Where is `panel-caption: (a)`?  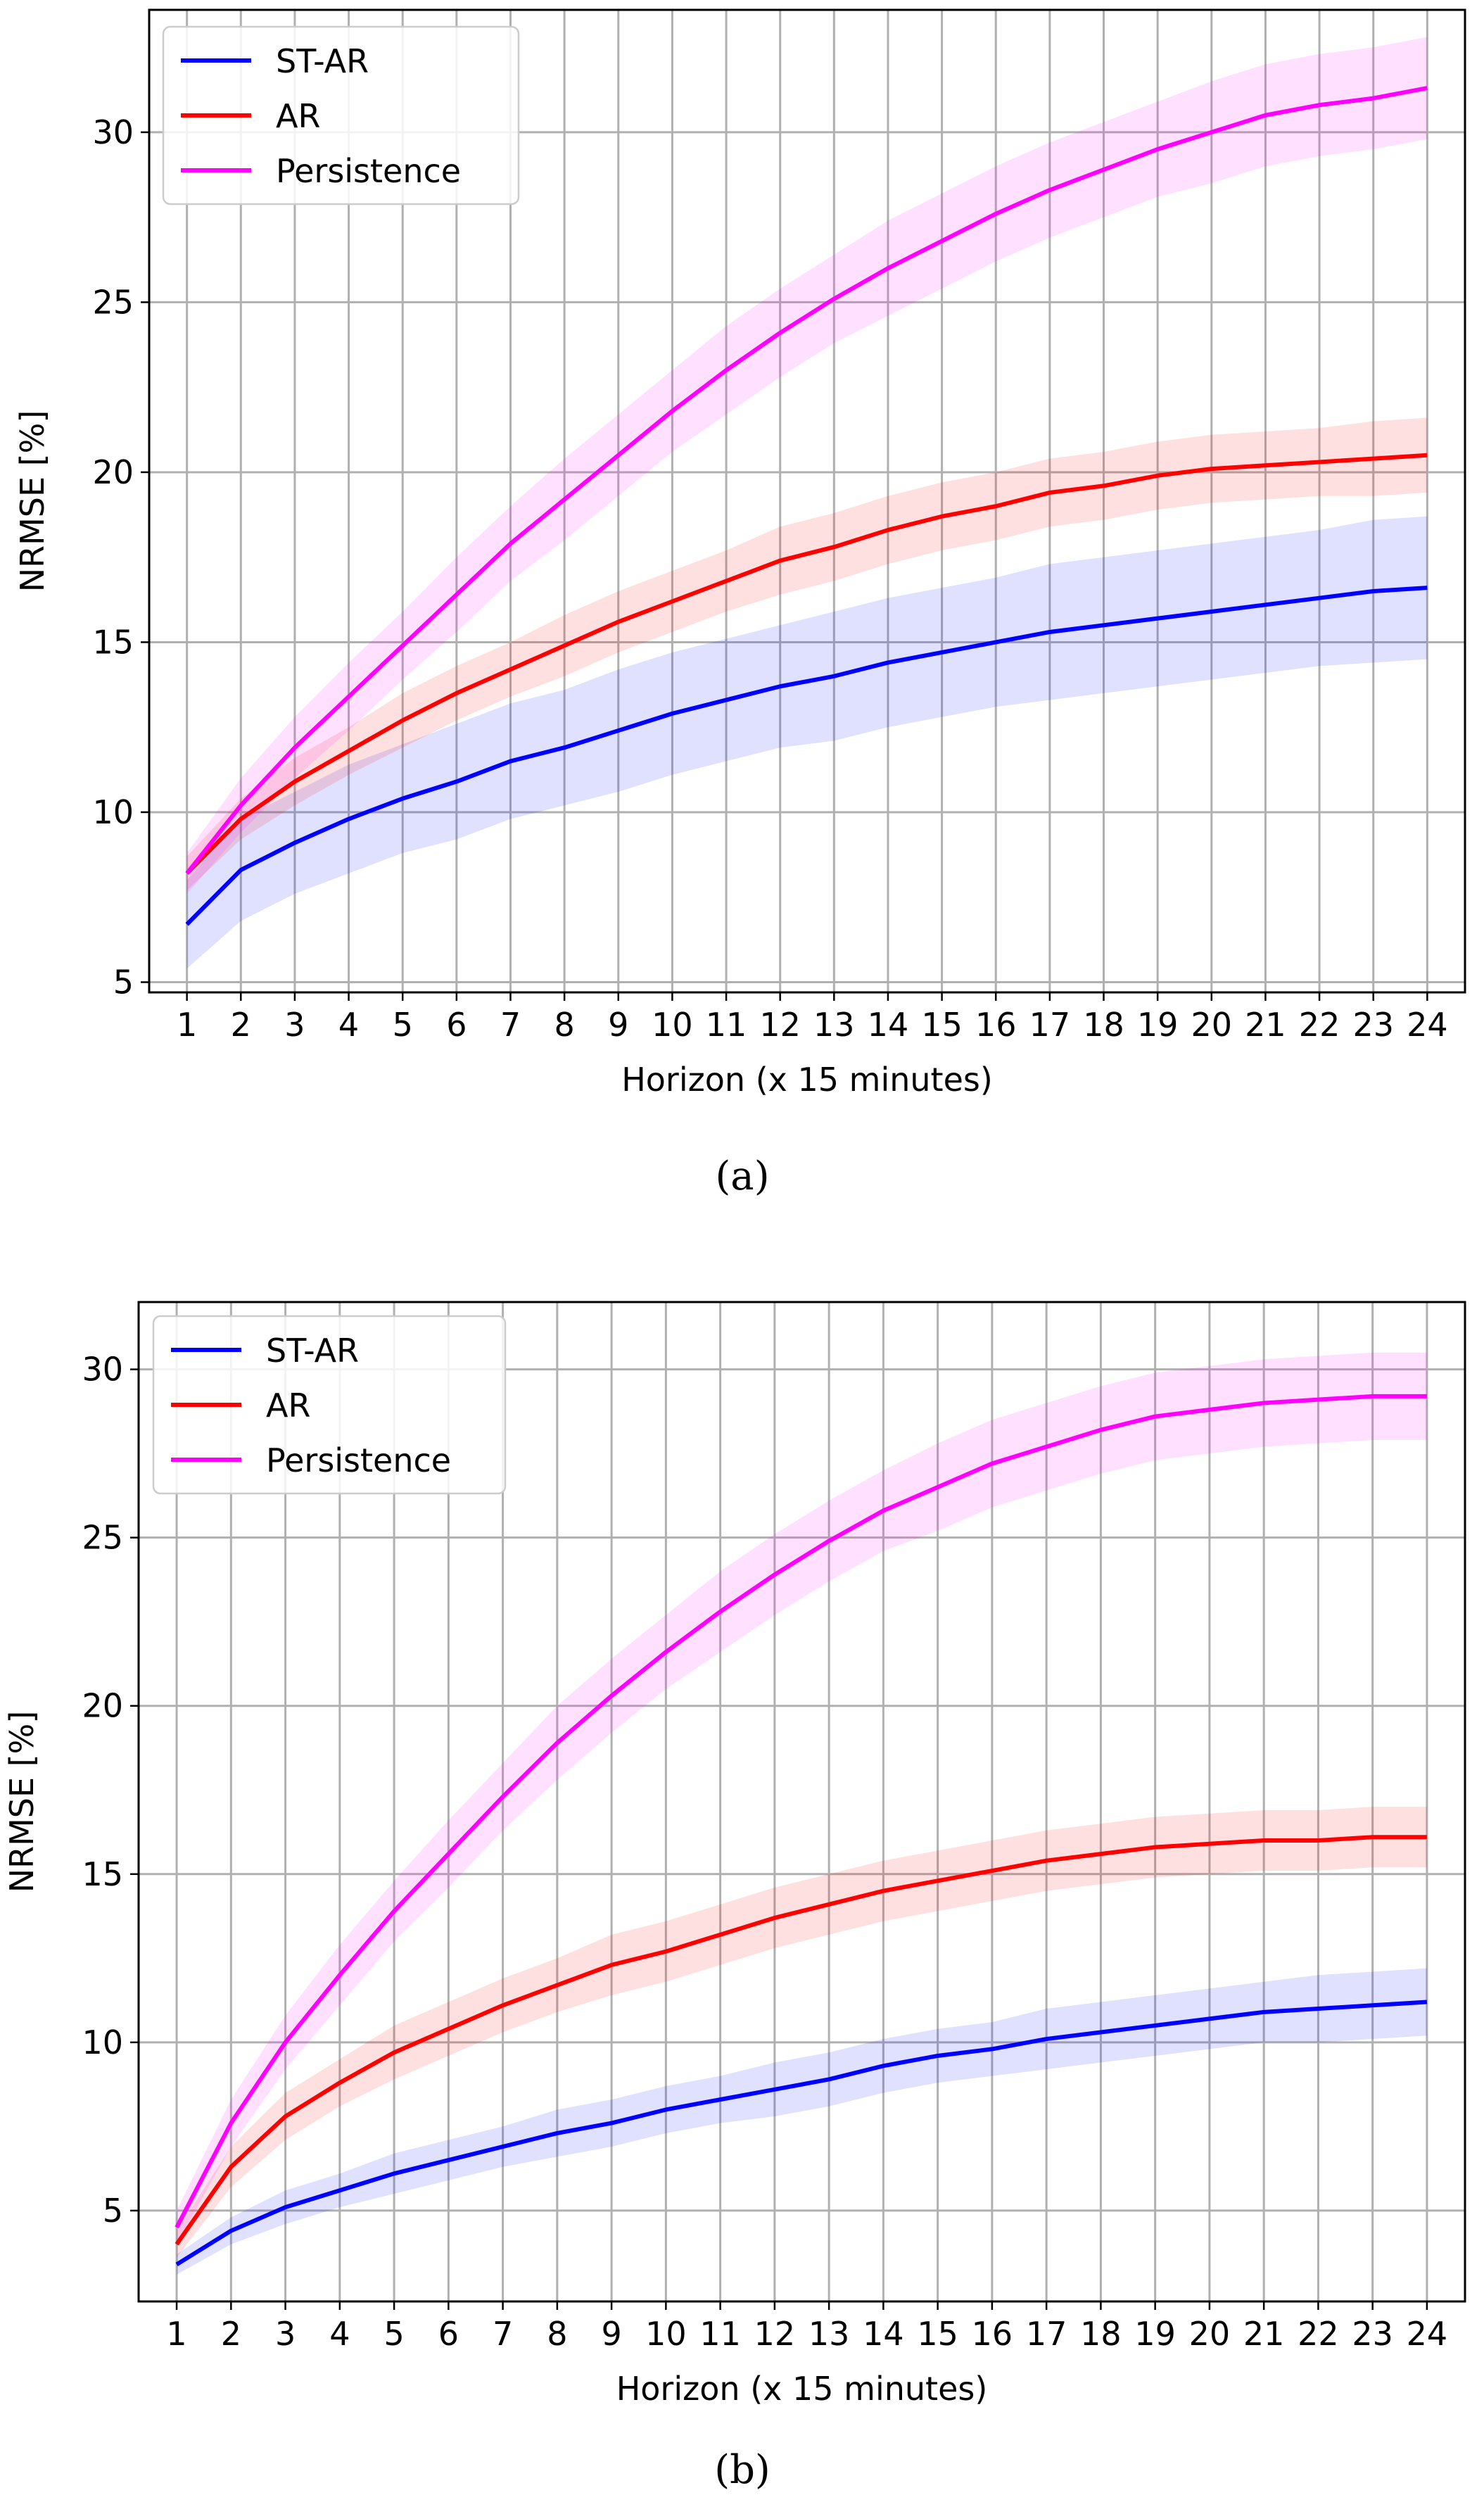 panel-caption: (a) is located at coordinates (742, 1176).